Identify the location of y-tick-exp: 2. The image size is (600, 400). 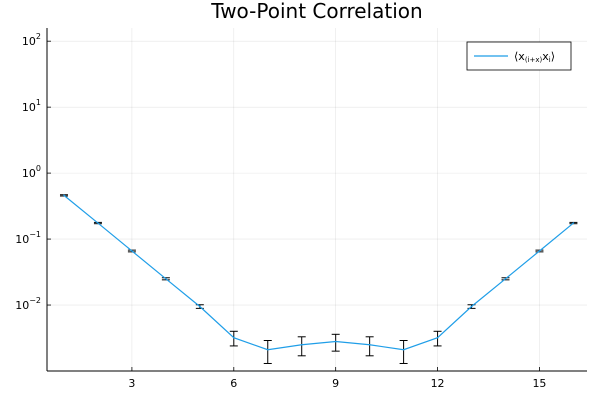
(38, 36).